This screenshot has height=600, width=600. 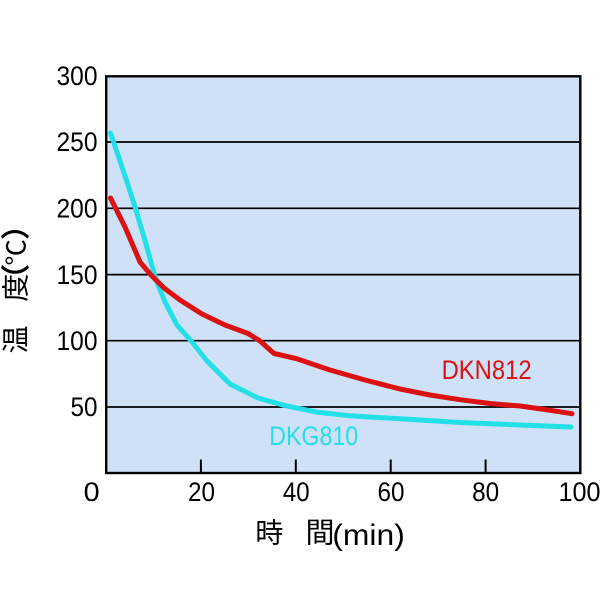 I want to click on svg-text: 20, so click(x=201, y=492).